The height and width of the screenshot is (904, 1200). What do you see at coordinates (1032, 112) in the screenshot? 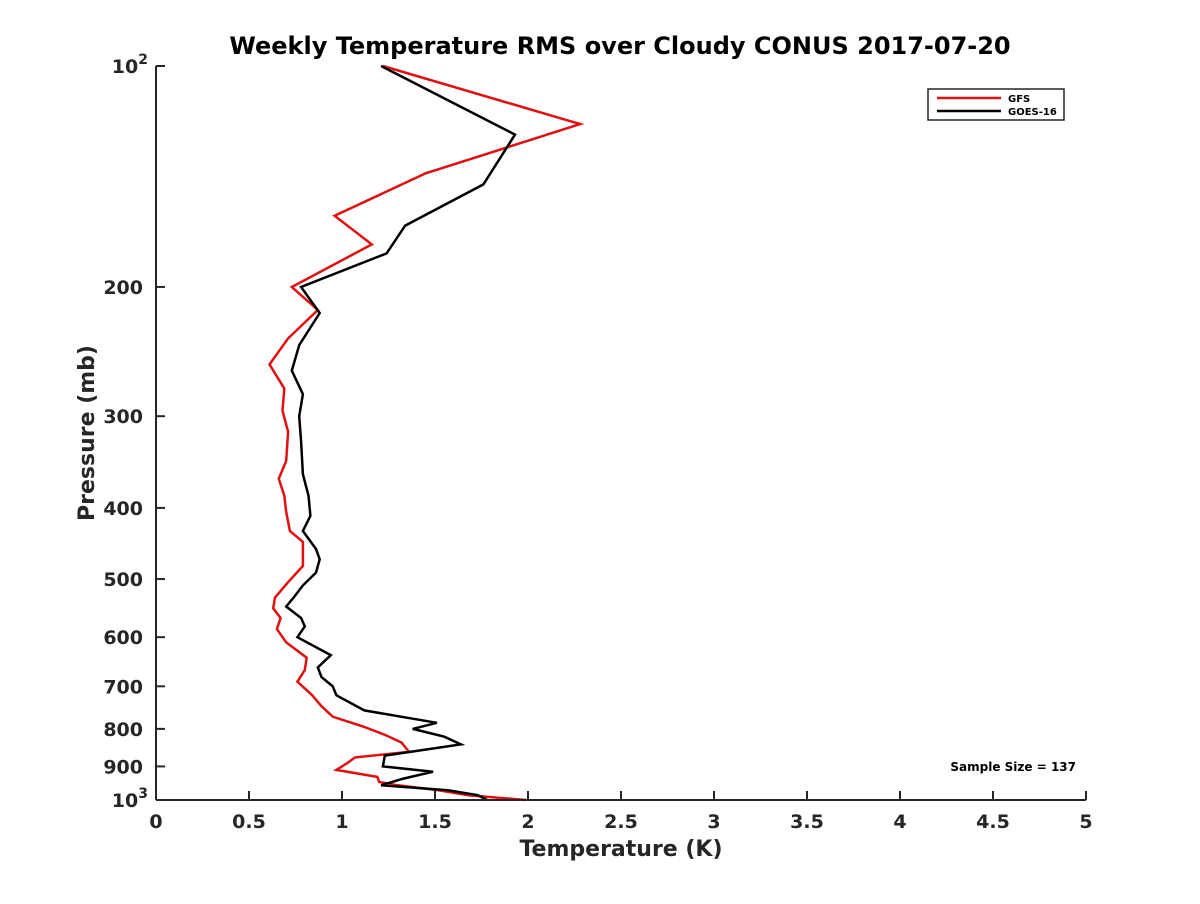
I see `legend-label-goes-16: GOES-16` at bounding box center [1032, 112].